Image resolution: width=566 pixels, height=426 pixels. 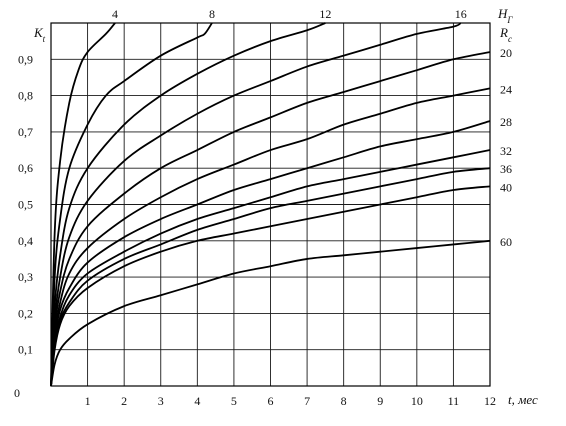 I want to click on x-axis-title: t, мес, so click(x=523, y=399).